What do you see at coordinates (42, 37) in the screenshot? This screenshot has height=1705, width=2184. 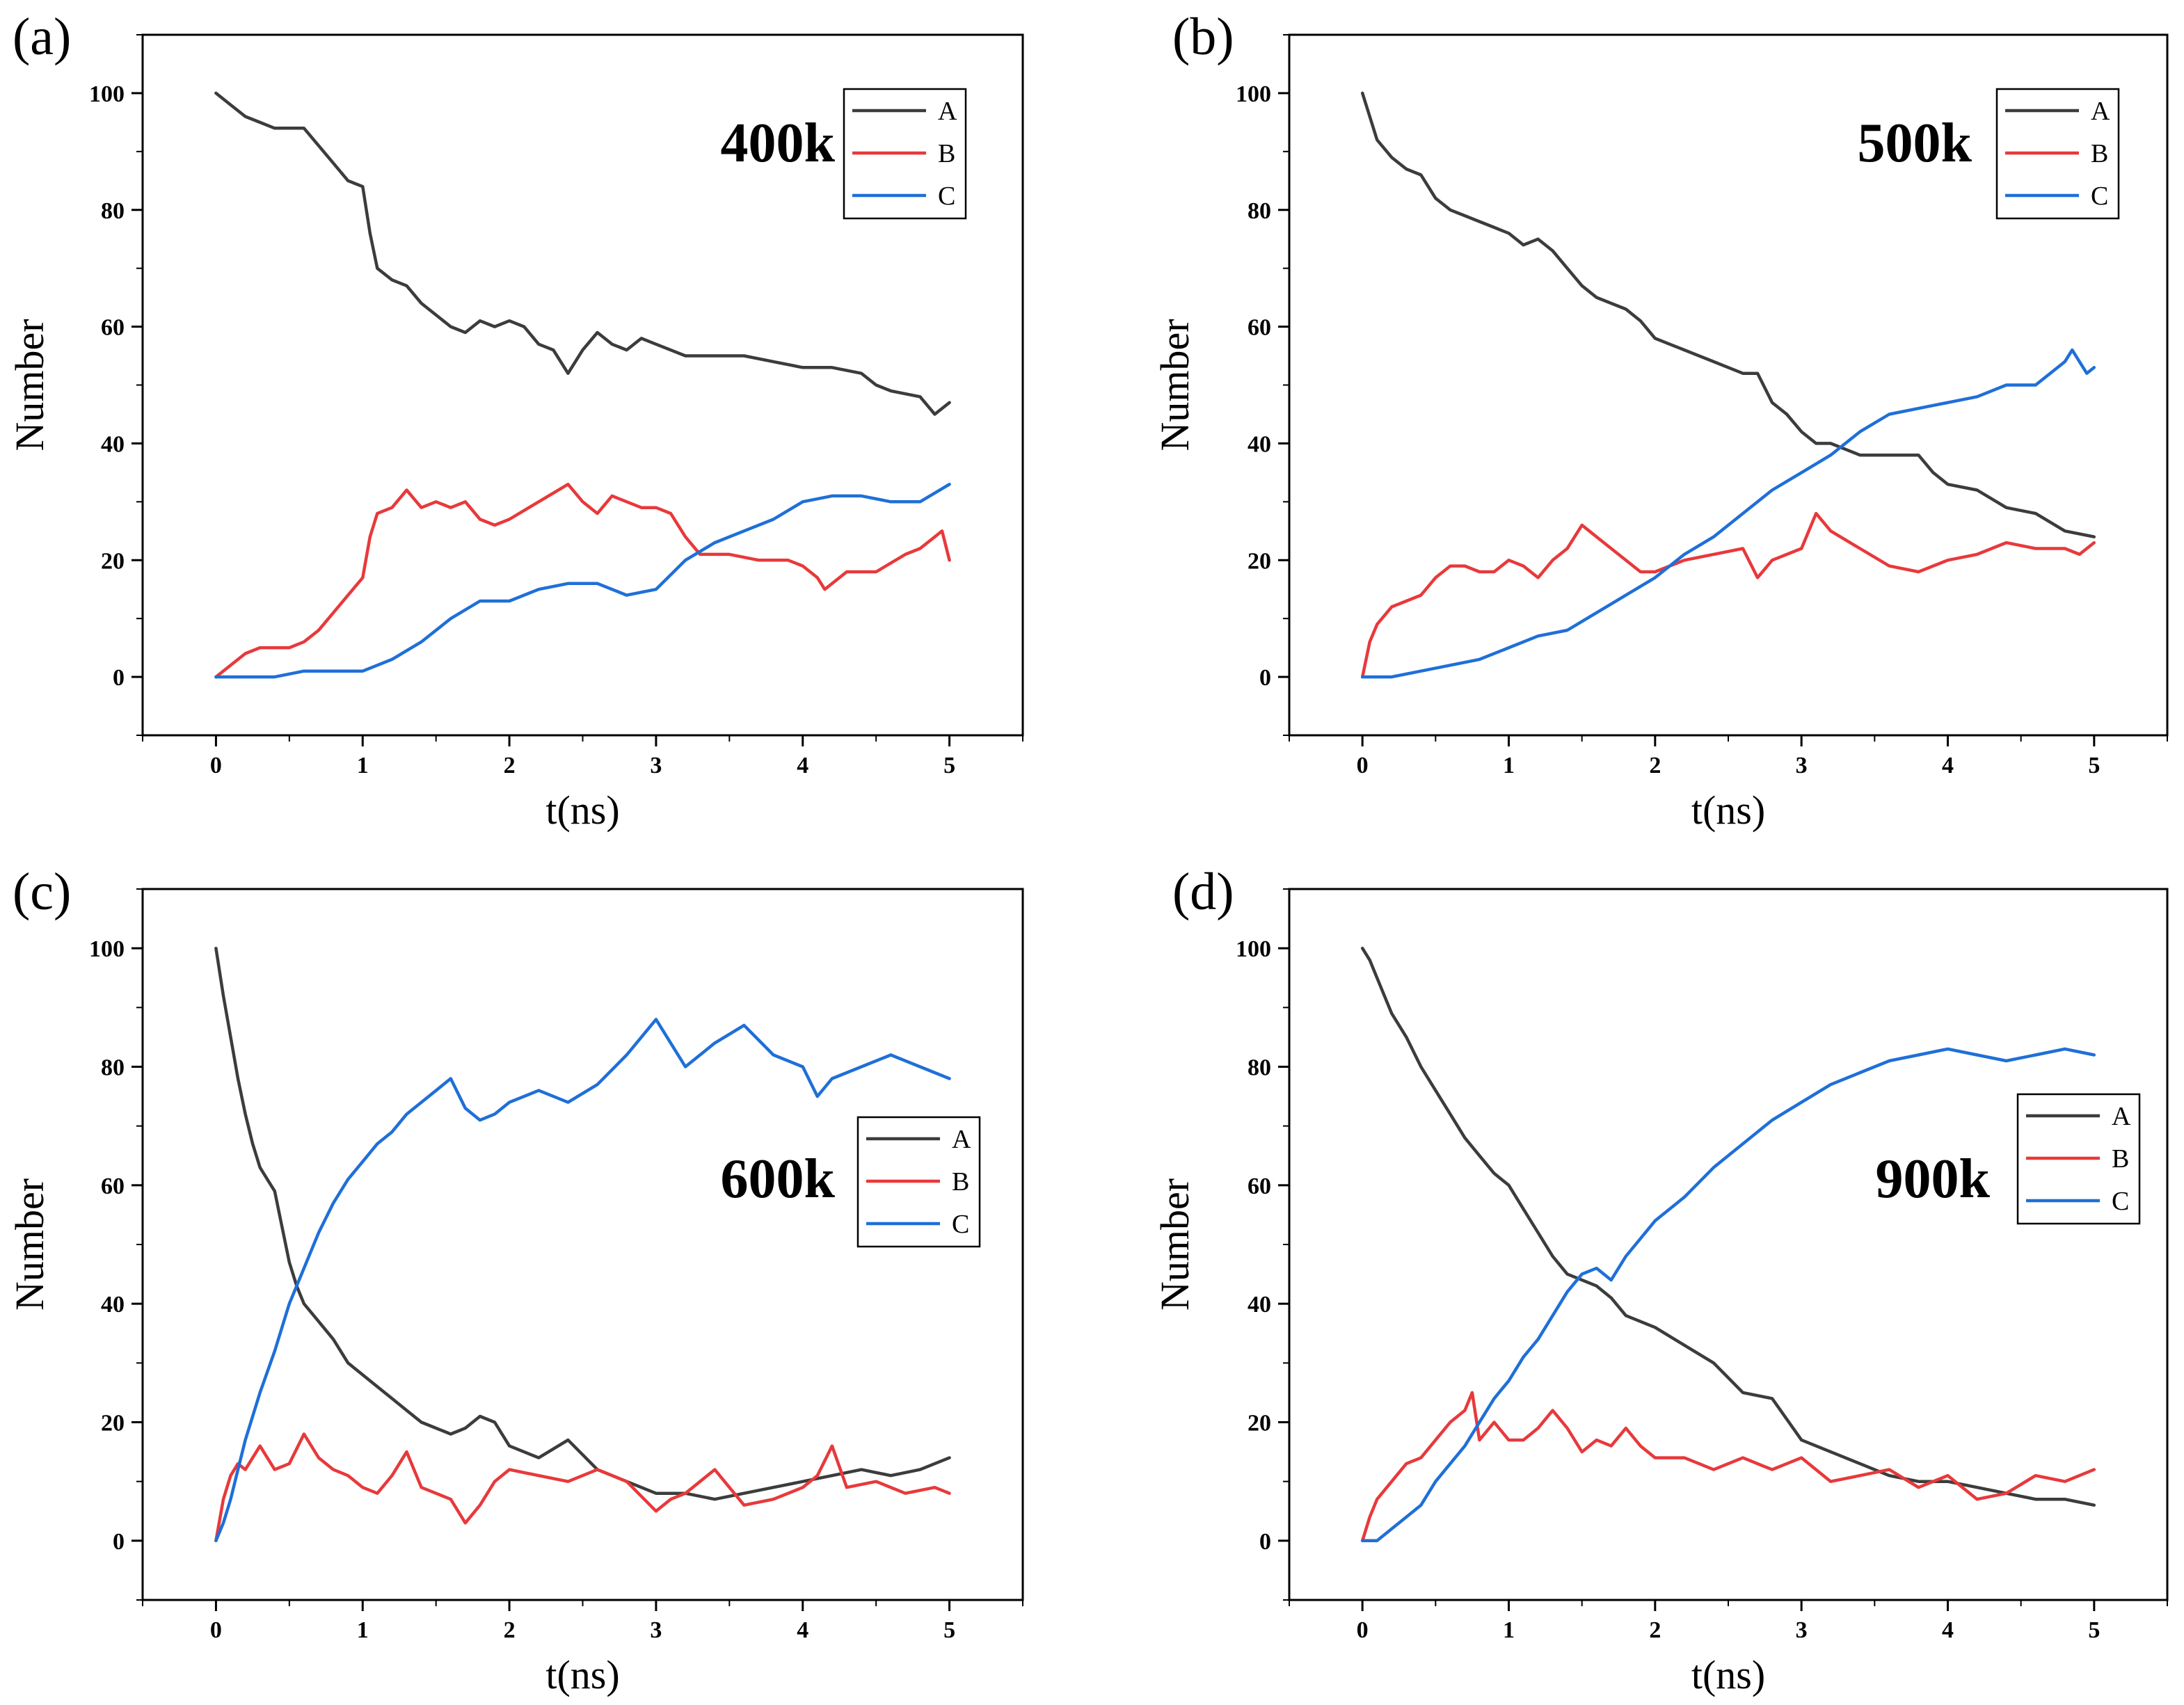 I see `panel-label: (a)` at bounding box center [42, 37].